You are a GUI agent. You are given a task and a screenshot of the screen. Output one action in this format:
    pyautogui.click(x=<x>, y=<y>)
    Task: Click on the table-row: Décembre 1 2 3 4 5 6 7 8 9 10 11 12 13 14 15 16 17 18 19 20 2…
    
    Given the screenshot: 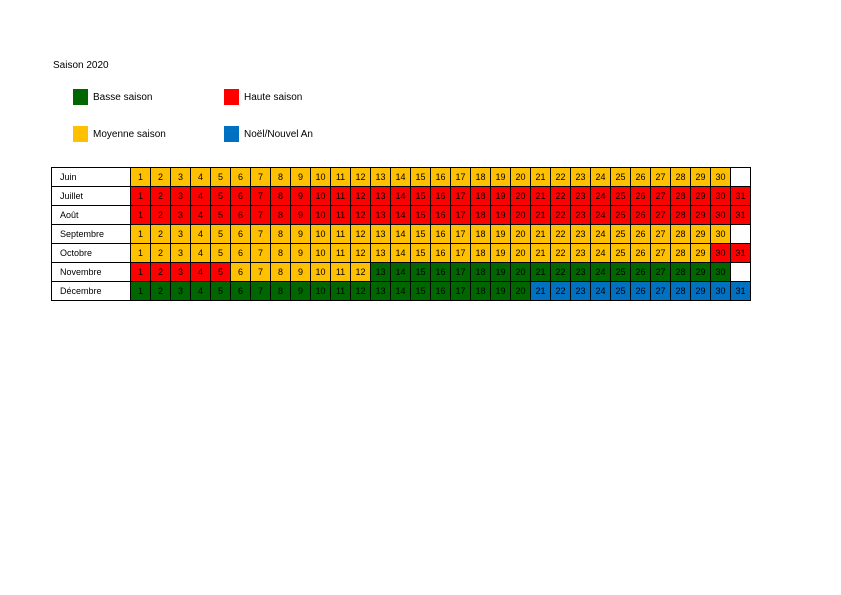 What is the action you would take?
    pyautogui.click(x=401, y=291)
    